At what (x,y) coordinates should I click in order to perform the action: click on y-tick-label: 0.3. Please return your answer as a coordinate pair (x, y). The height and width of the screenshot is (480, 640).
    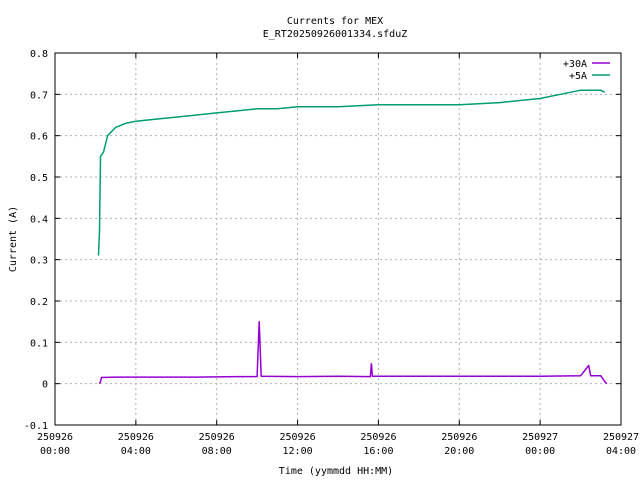
    Looking at the image, I should click on (39, 261).